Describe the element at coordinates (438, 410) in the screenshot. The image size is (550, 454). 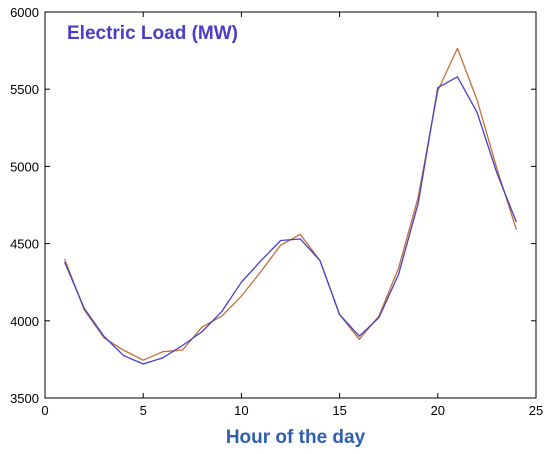
I see `x-tick-label: 20` at that location.